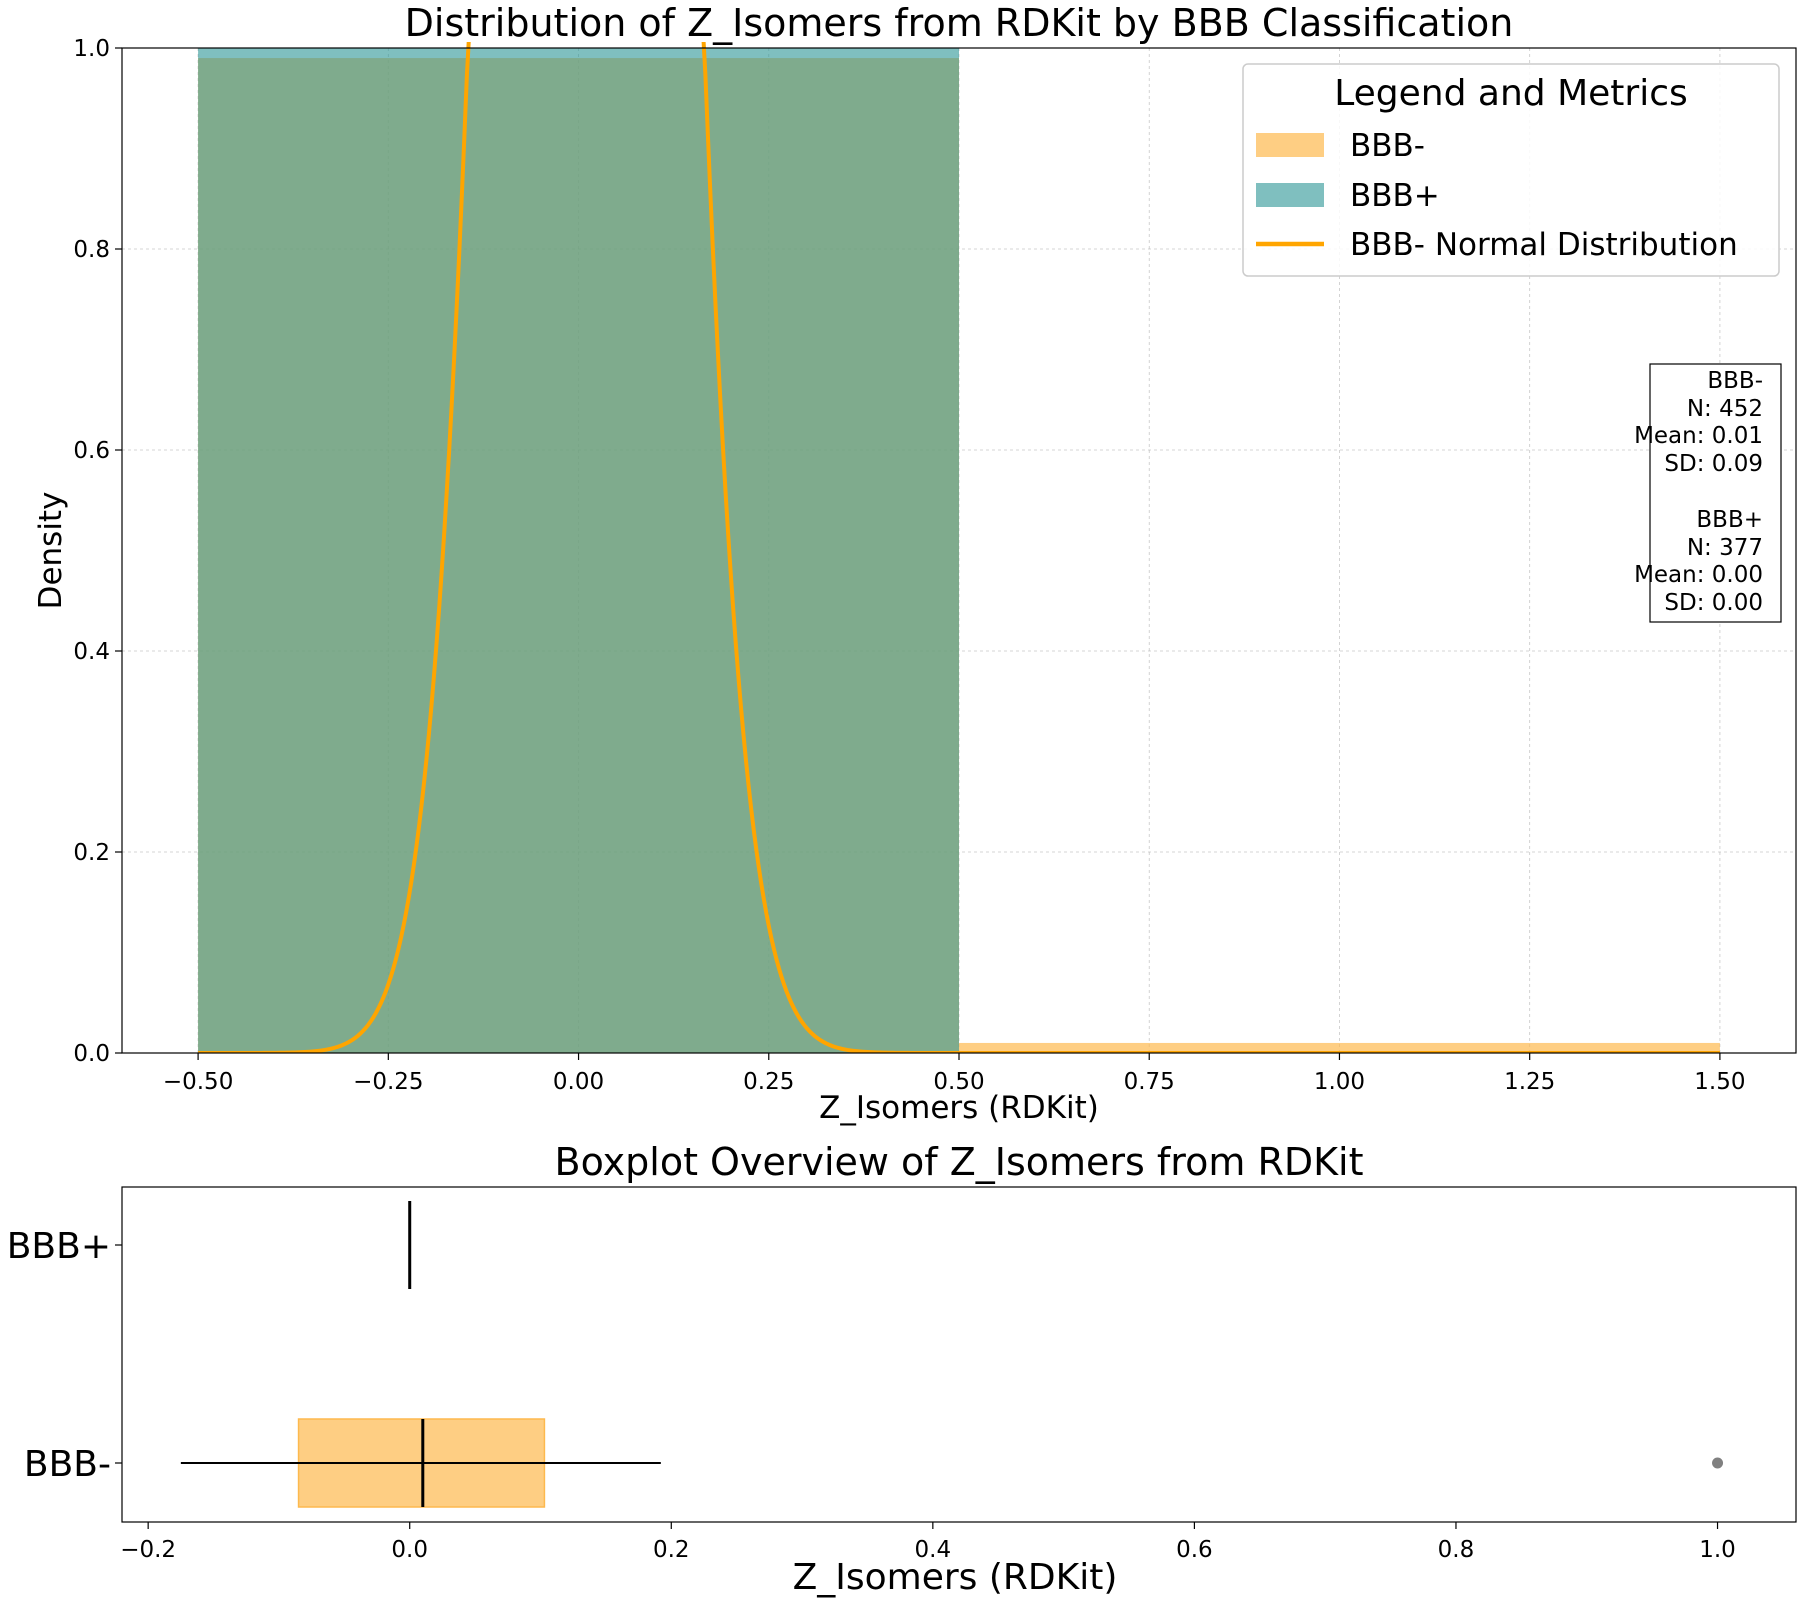 The image size is (1800, 1600). I want to click on category-label: BBB-, so click(67, 1464).